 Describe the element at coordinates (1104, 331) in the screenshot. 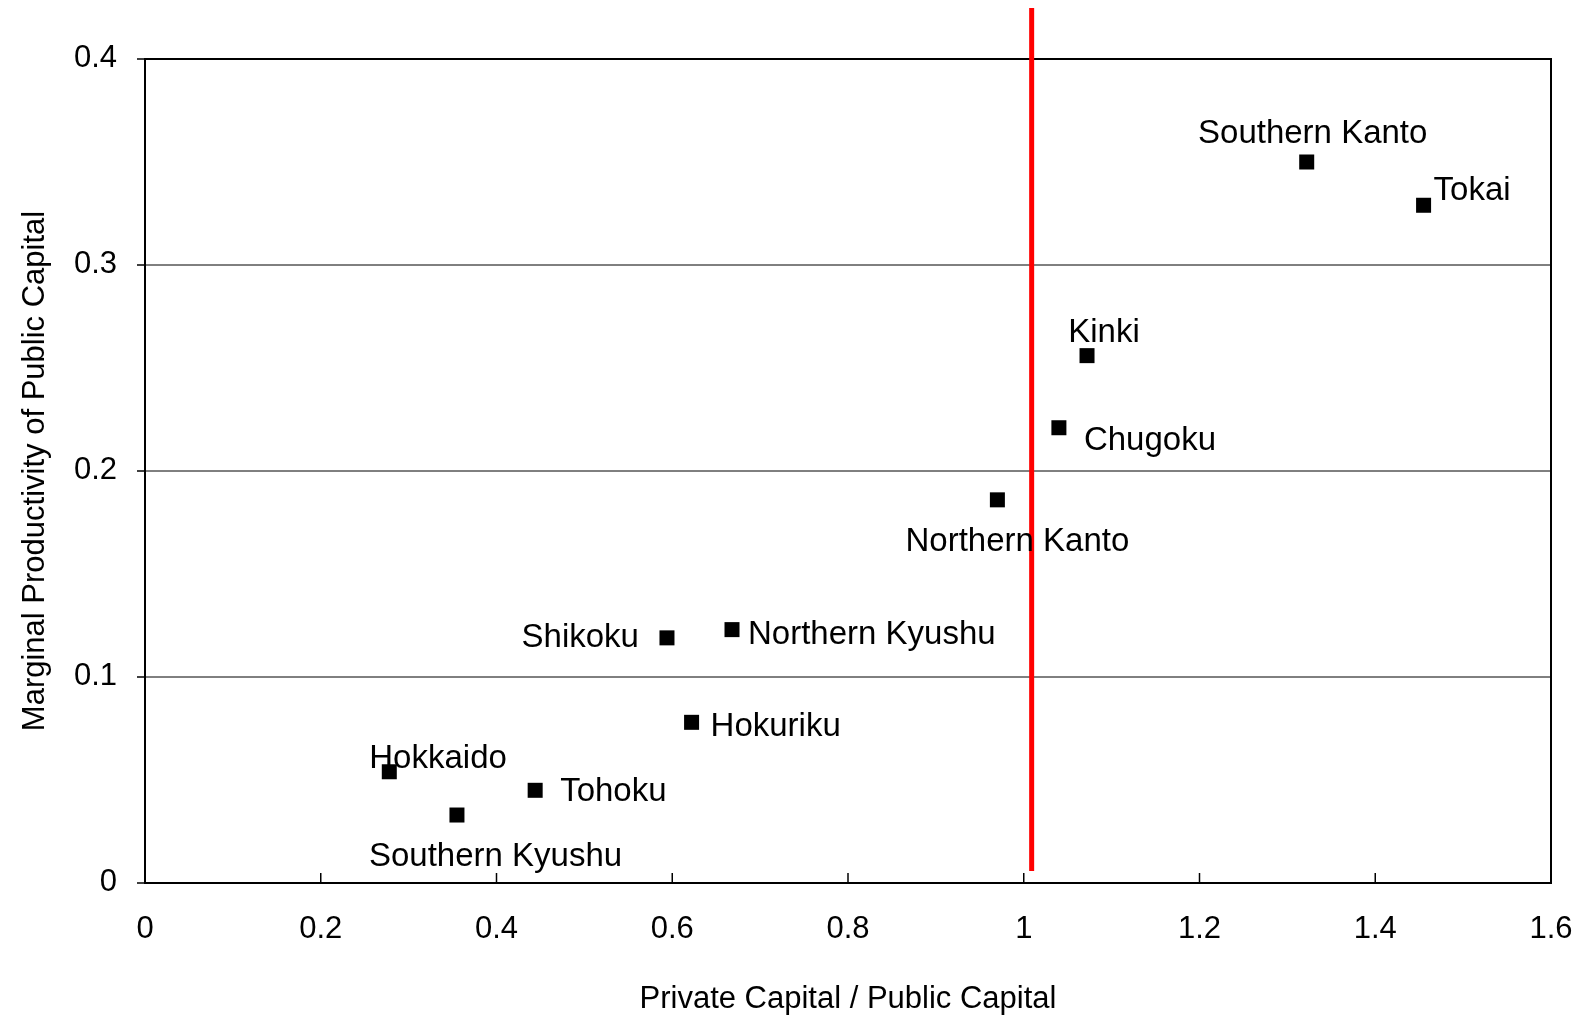

I see `series-label: Kinki` at that location.